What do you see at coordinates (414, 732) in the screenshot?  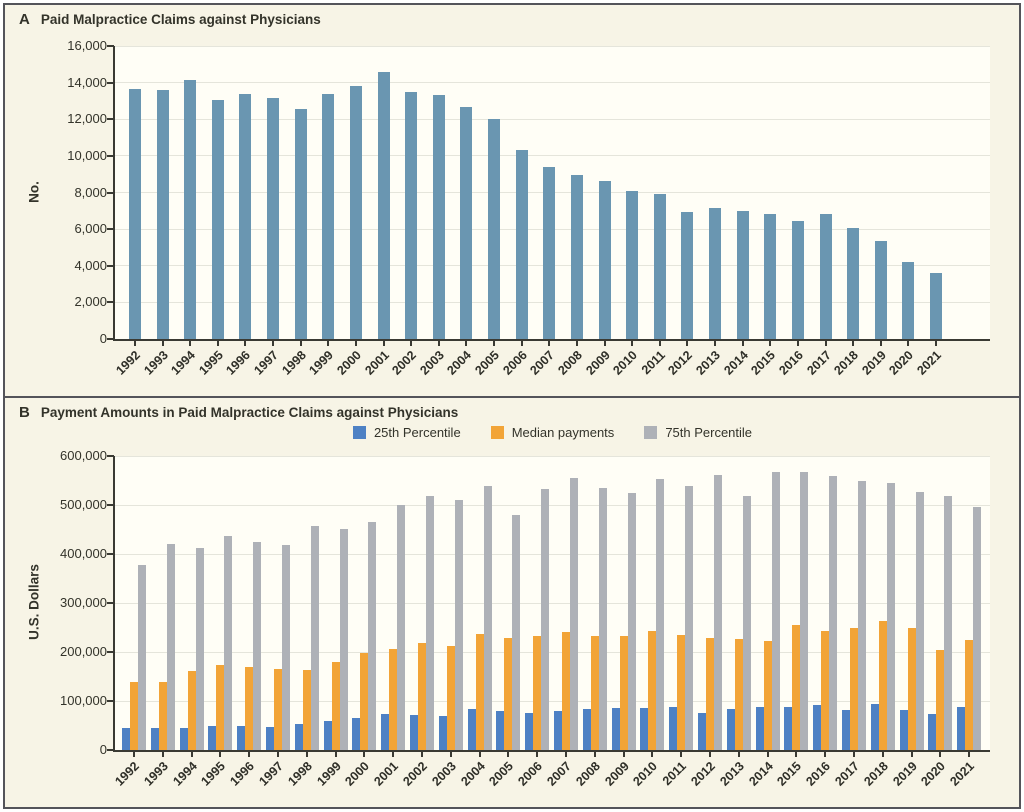 I see `25th-percentile-bar-2002` at bounding box center [414, 732].